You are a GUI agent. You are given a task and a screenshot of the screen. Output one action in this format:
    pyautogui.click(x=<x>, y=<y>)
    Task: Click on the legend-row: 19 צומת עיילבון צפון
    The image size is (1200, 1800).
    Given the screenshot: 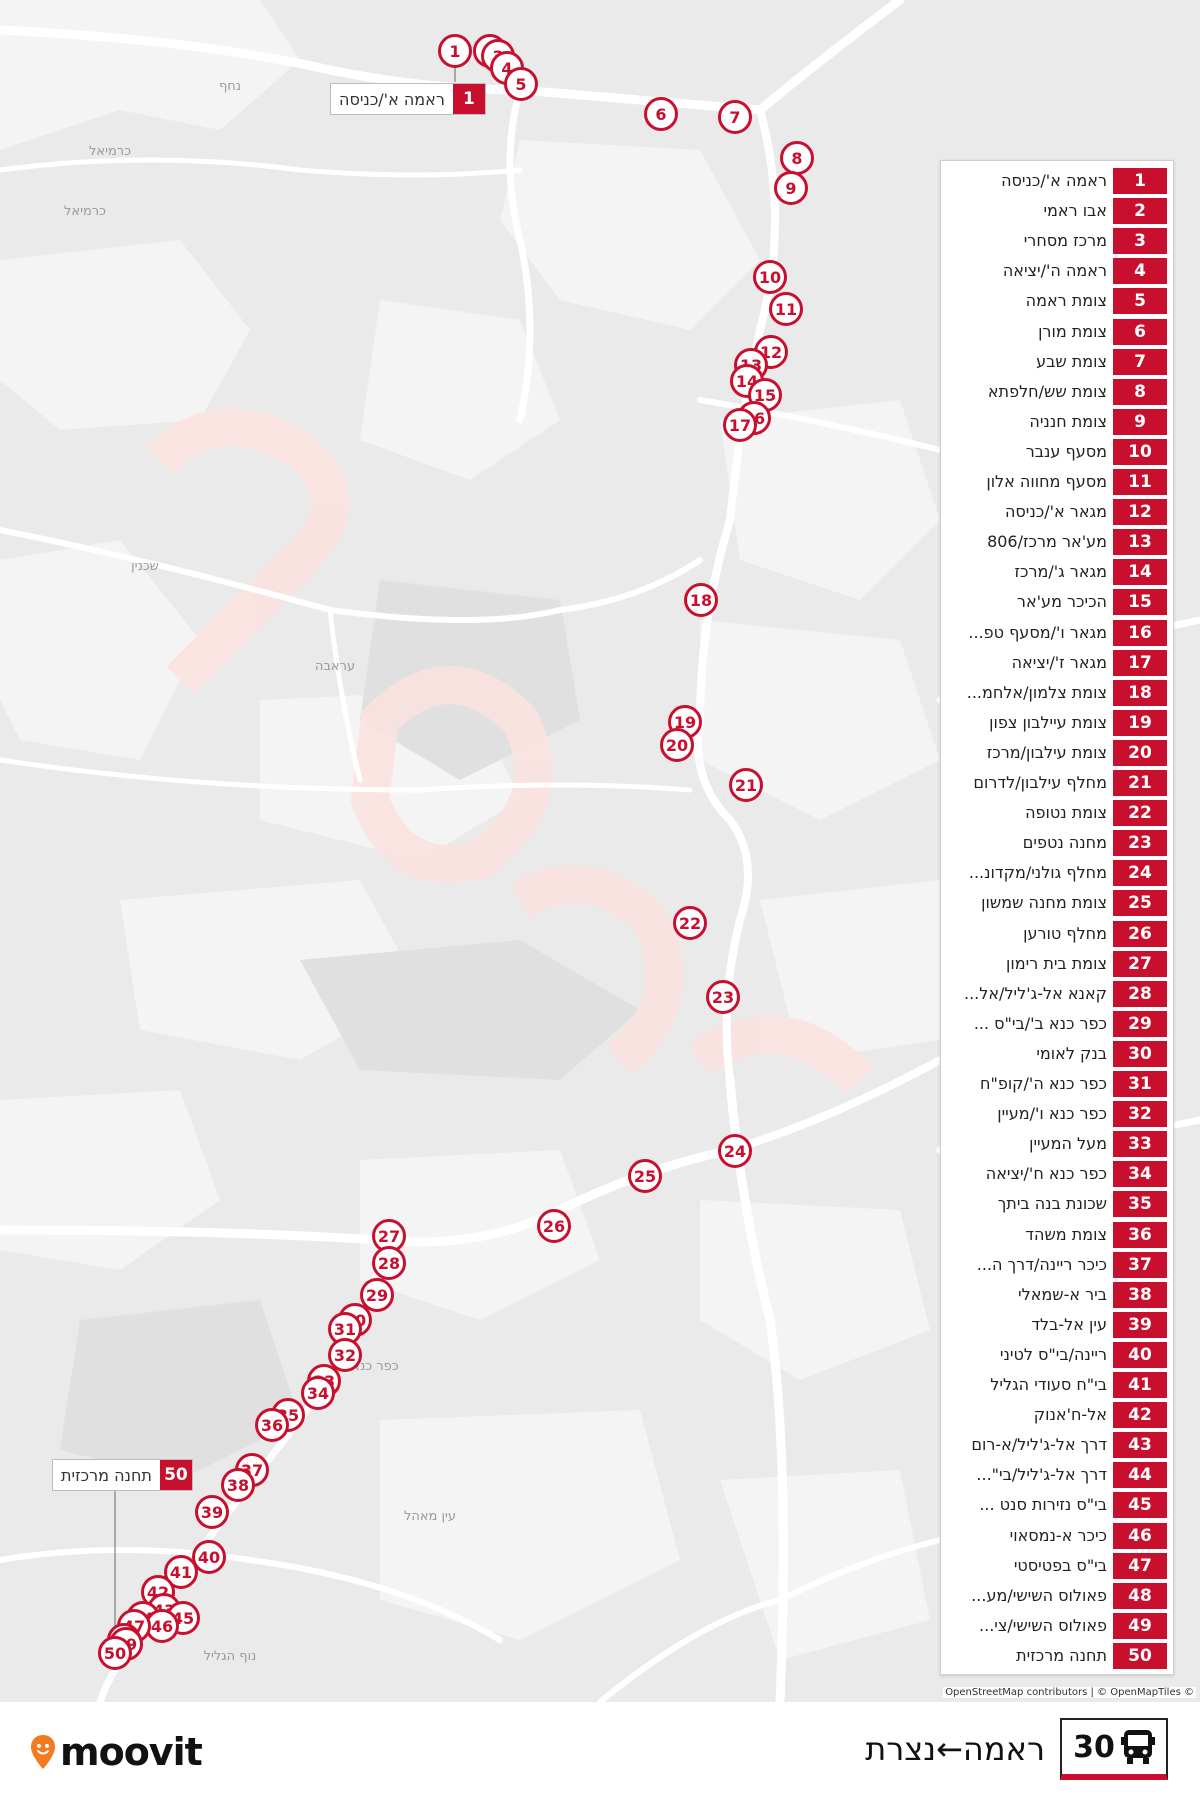 What is the action you would take?
    pyautogui.click(x=1058, y=723)
    